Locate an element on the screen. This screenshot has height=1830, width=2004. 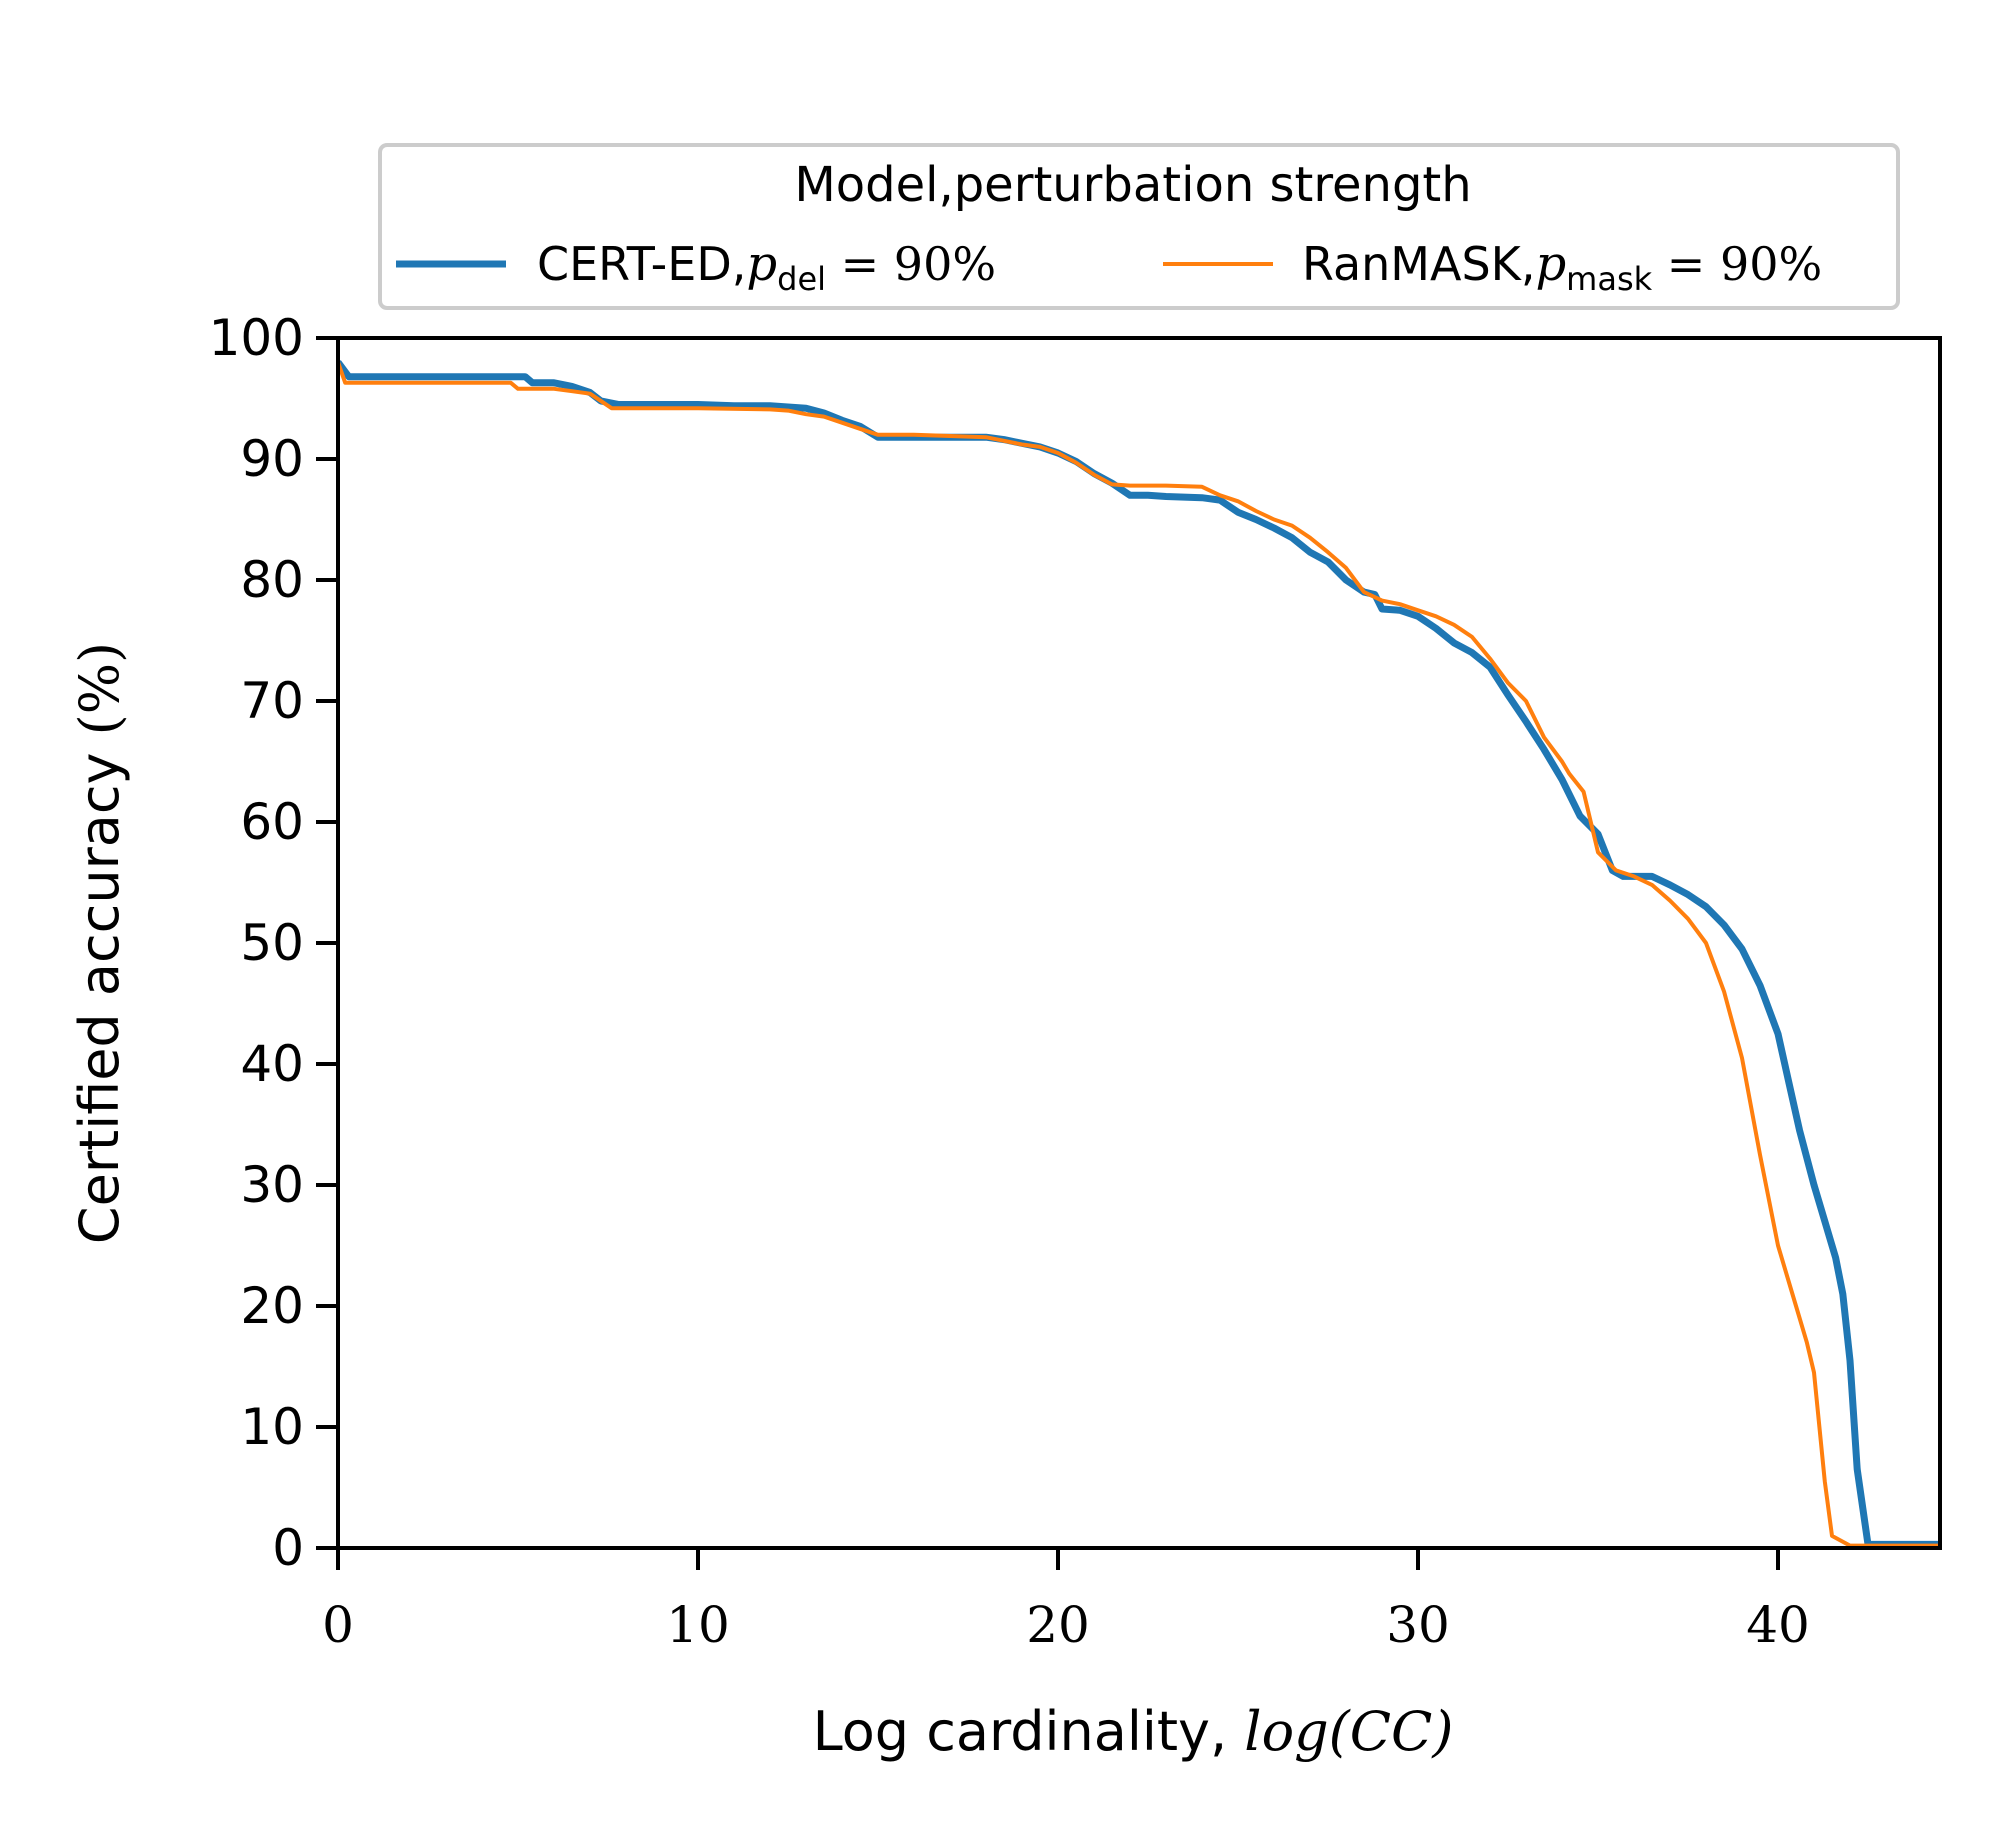
legend-title: Model,perturbation strength is located at coordinates (1132, 185).